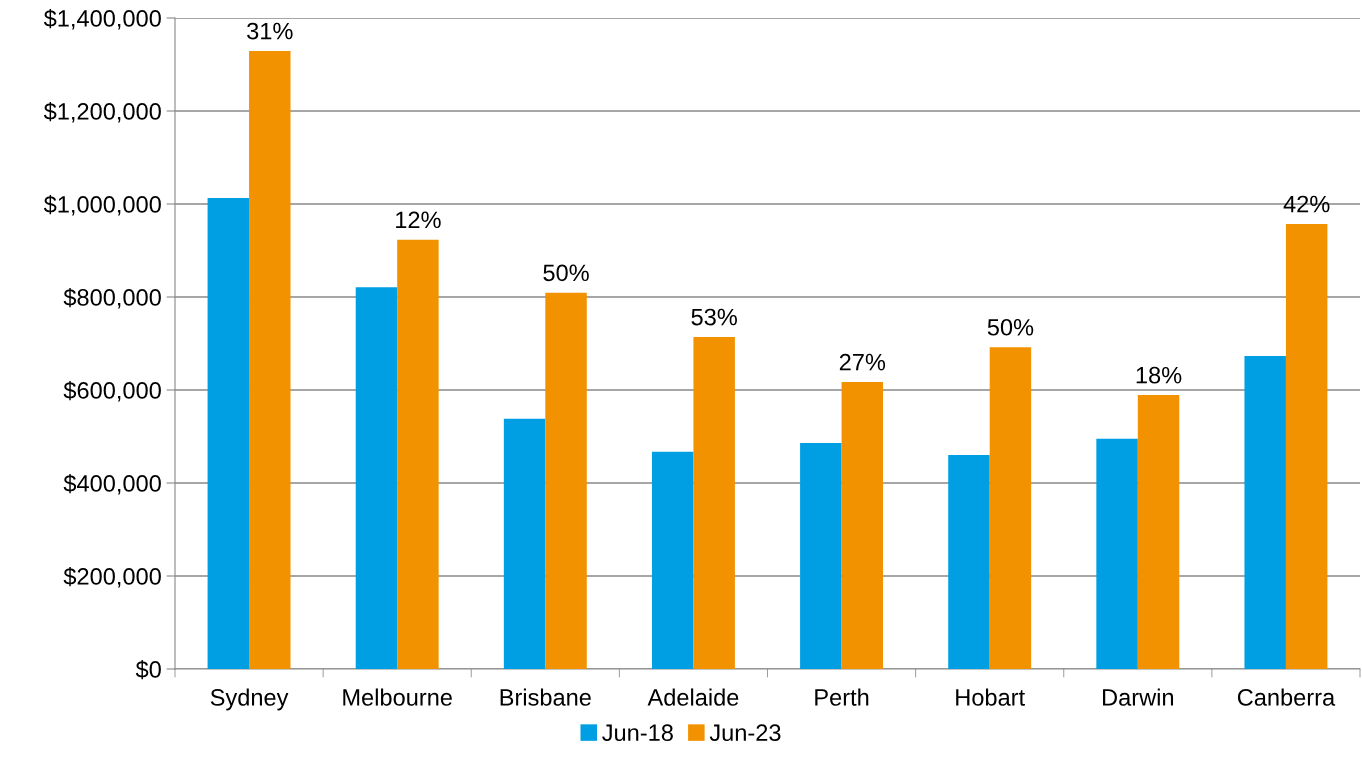 The height and width of the screenshot is (767, 1362). I want to click on x-tick-label: Adelaide, so click(693, 697).